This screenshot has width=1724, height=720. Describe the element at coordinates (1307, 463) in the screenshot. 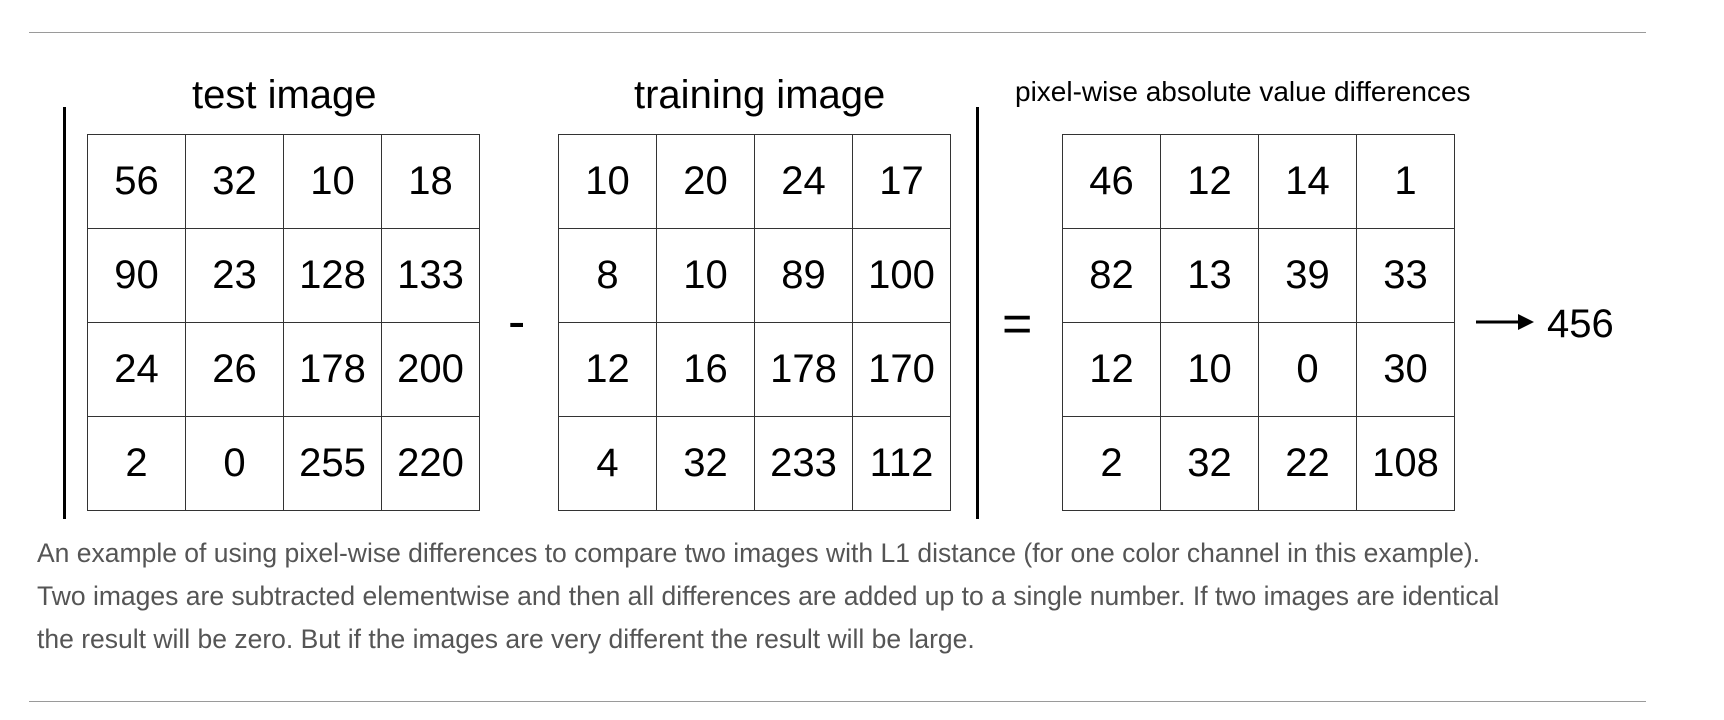

I see `diff-matrix-cell: 22` at that location.